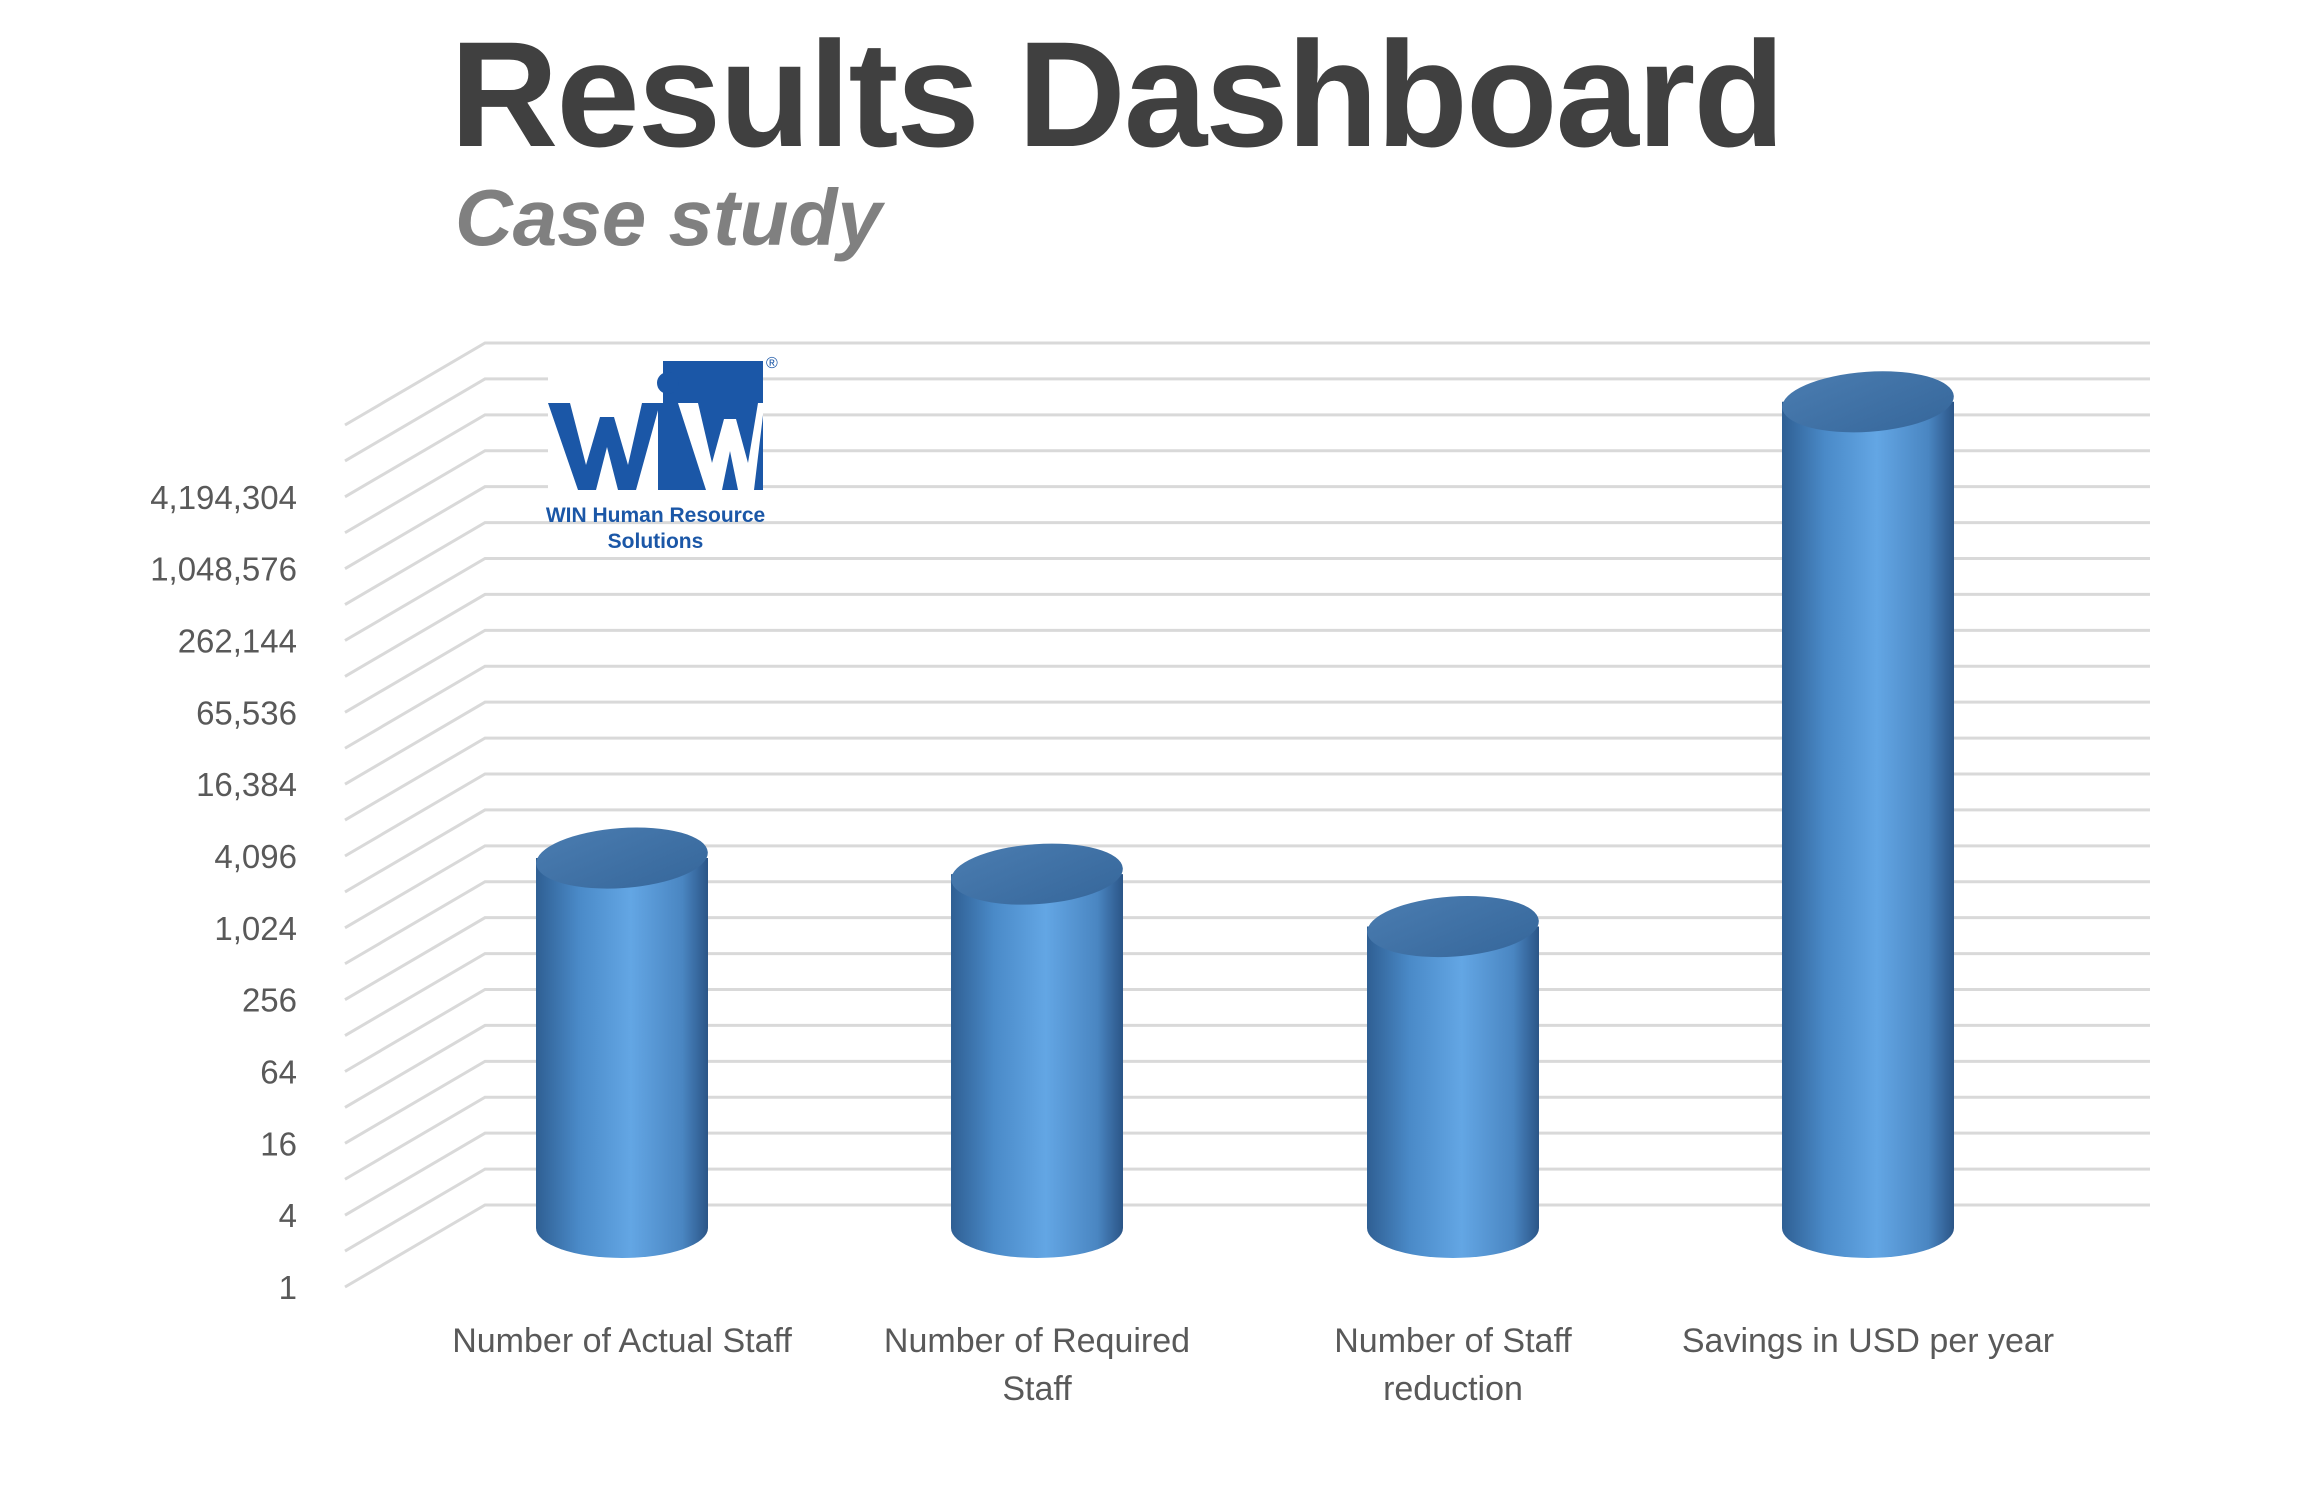  What do you see at coordinates (223, 497) in the screenshot?
I see `y-tick-label: 4,194,304` at bounding box center [223, 497].